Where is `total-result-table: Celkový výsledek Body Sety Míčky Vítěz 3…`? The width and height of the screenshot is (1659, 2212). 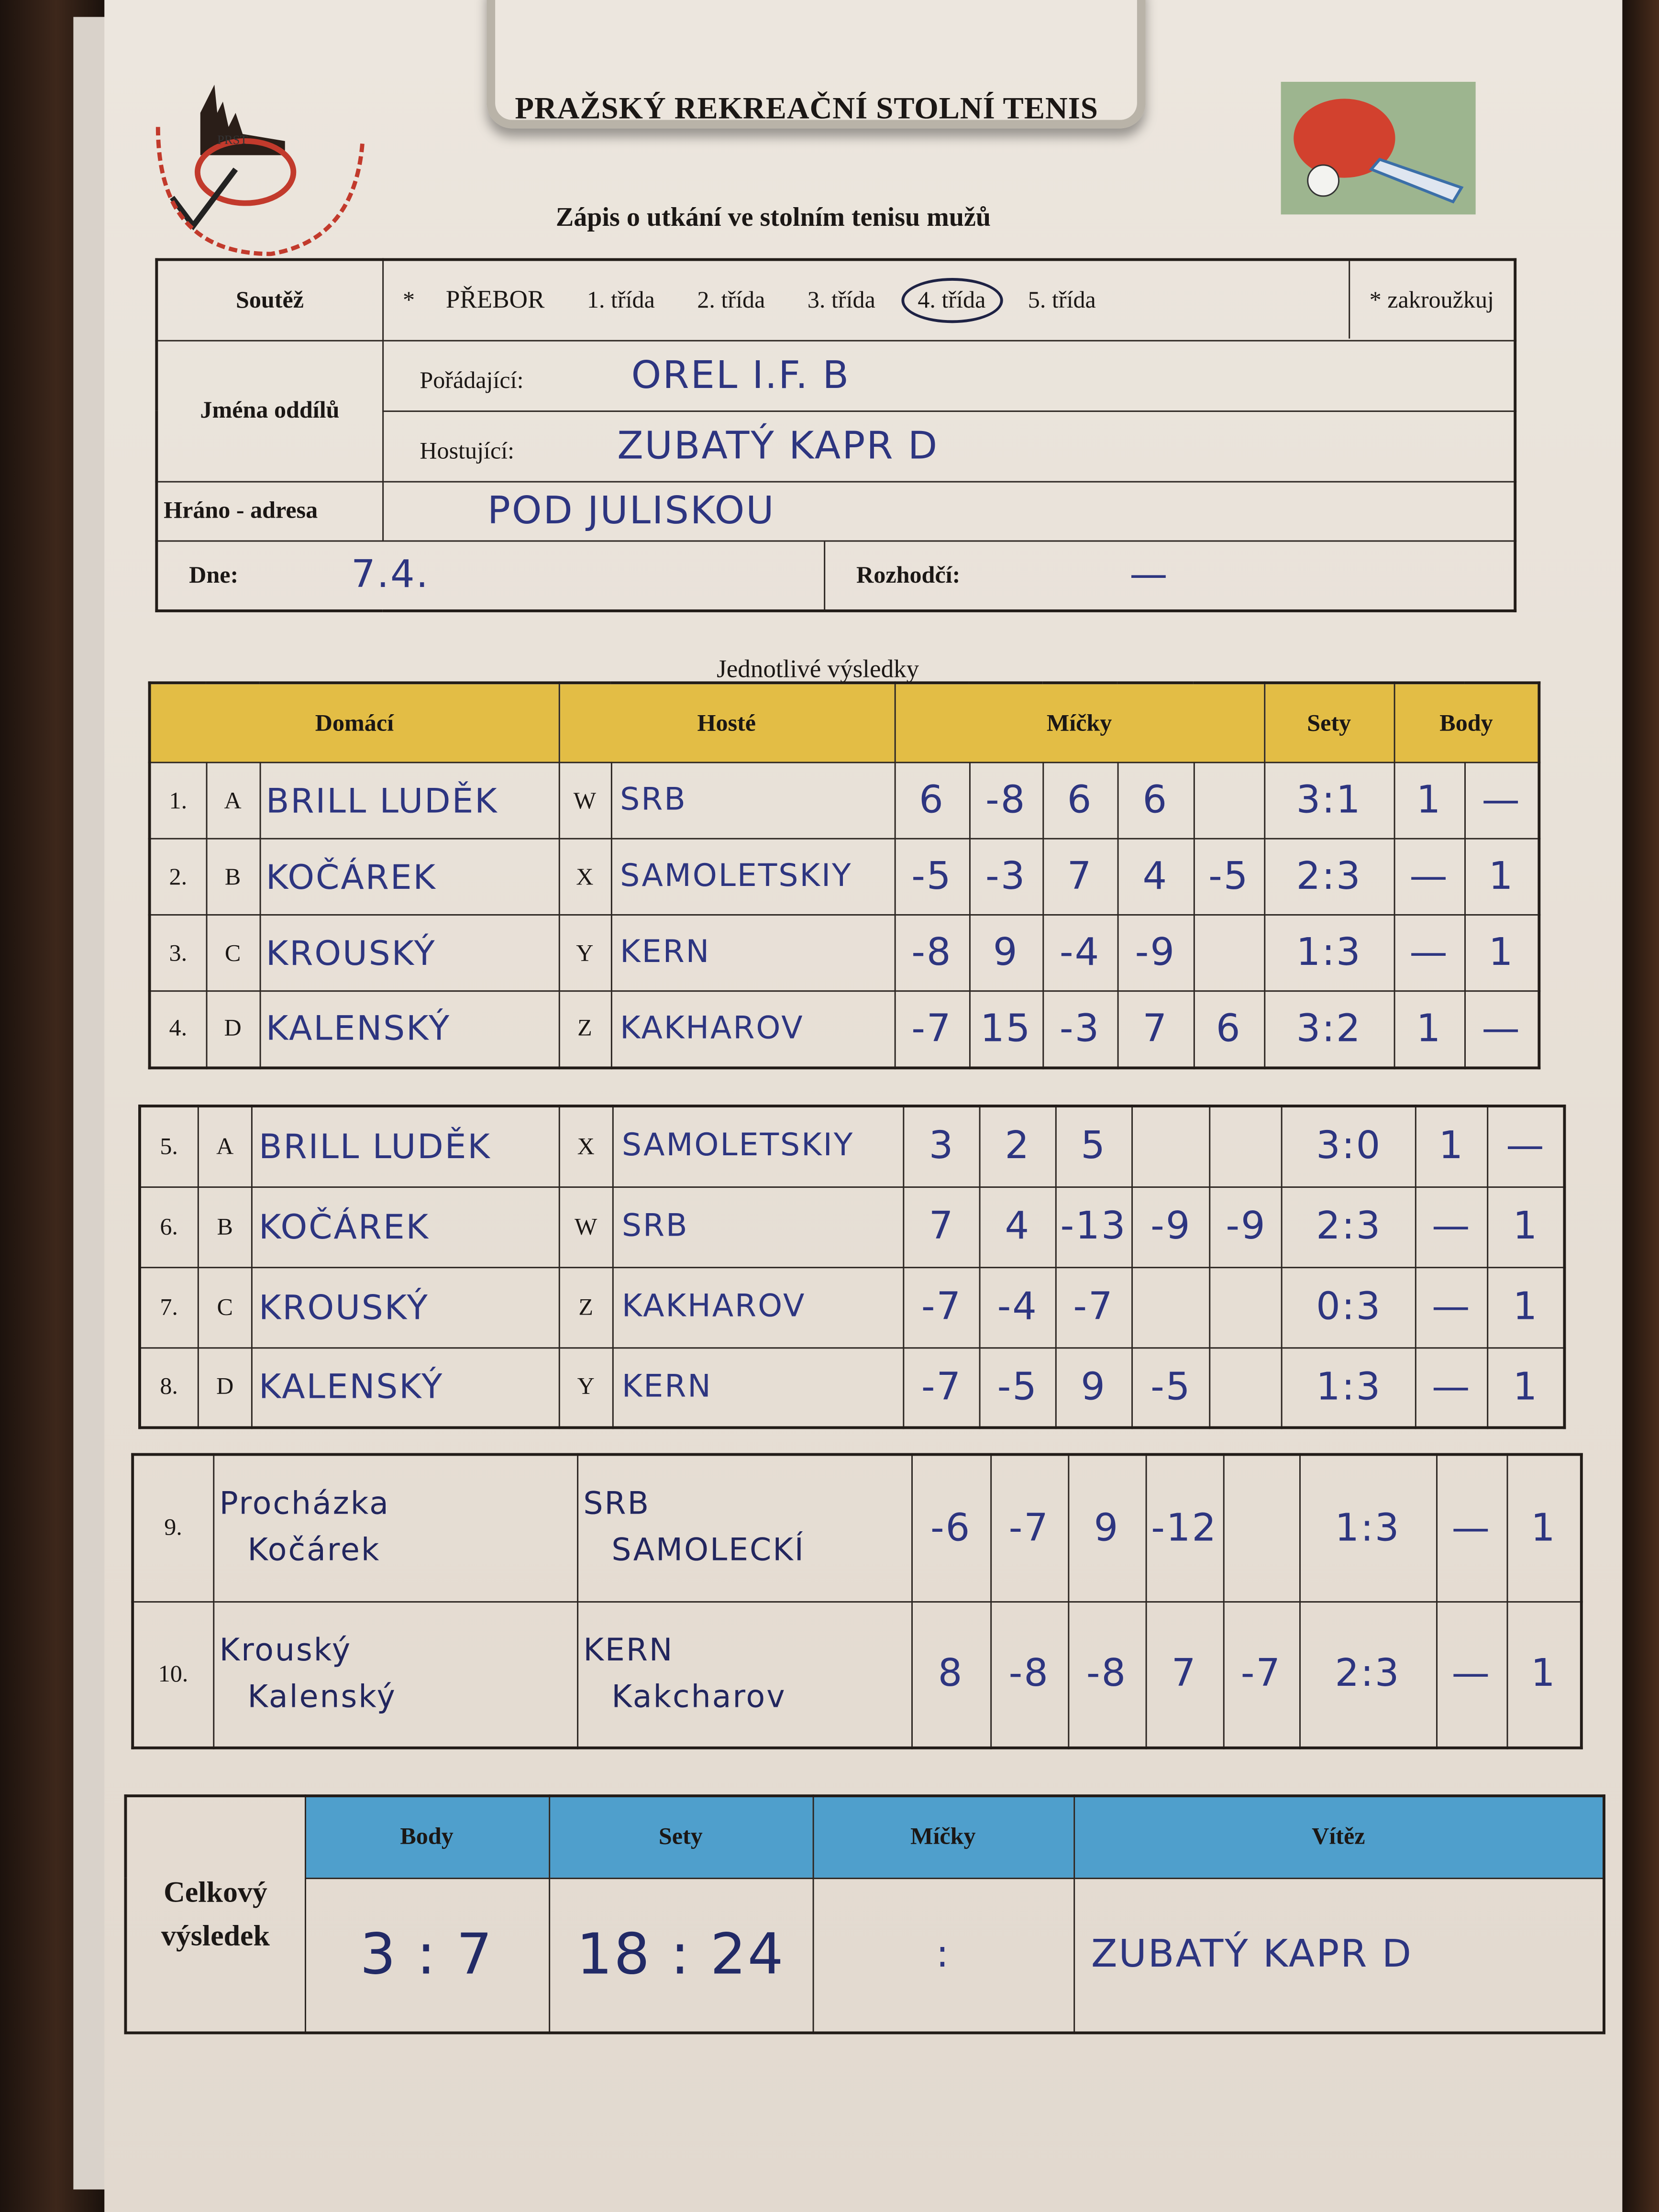 total-result-table: Celkový výsledek Body Sety Míčky Vítěz 3… is located at coordinates (864, 1914).